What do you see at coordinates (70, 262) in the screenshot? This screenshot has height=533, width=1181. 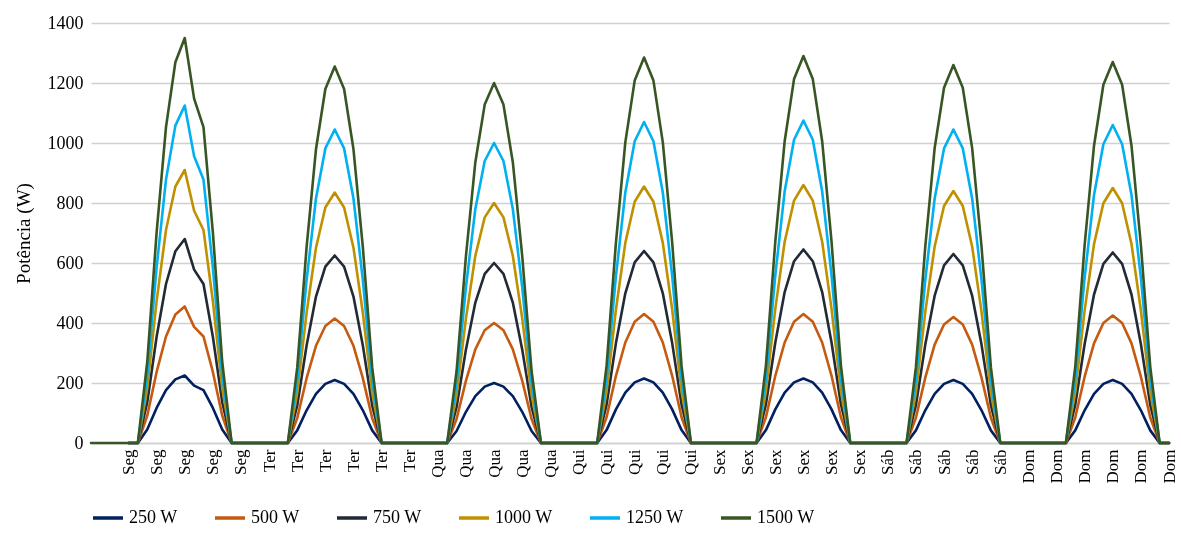 I see `y-tick-label: 600` at bounding box center [70, 262].